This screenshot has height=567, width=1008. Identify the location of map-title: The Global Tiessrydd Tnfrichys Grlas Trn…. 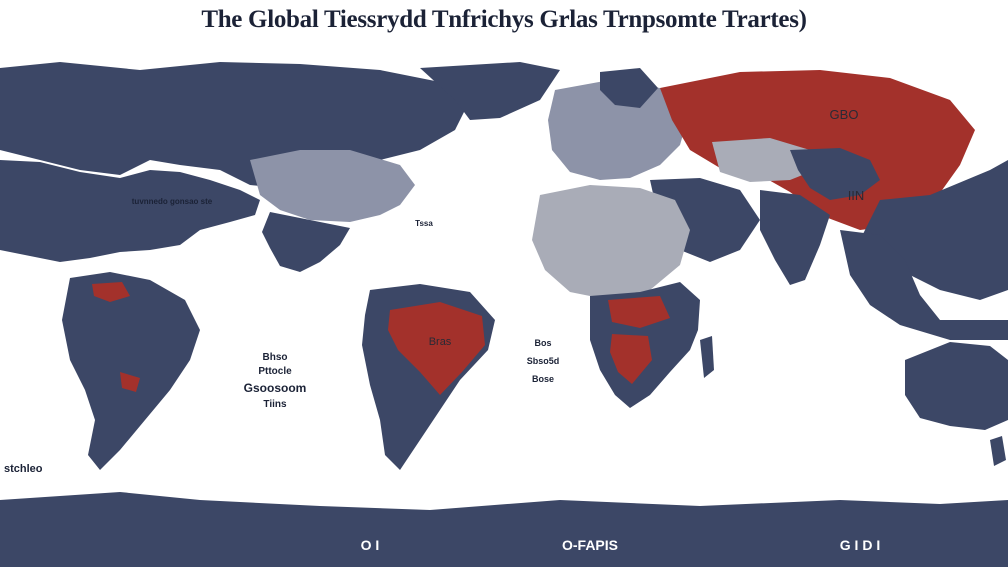
(504, 19).